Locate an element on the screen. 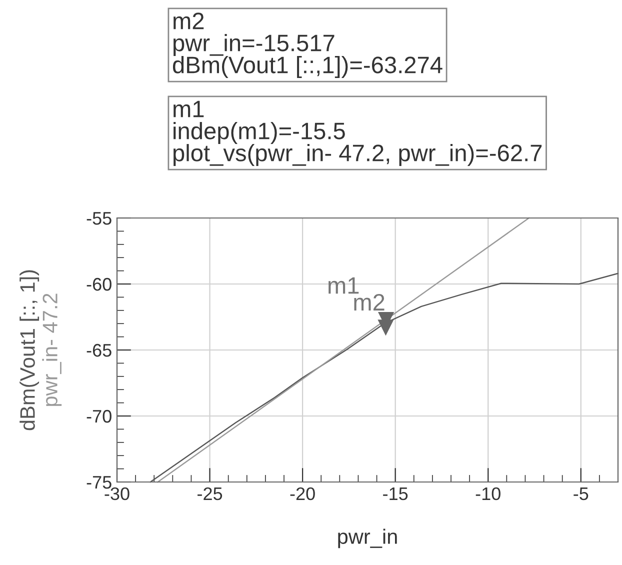 The width and height of the screenshot is (622, 565). x-tick-label: -5 is located at coordinates (581, 494).